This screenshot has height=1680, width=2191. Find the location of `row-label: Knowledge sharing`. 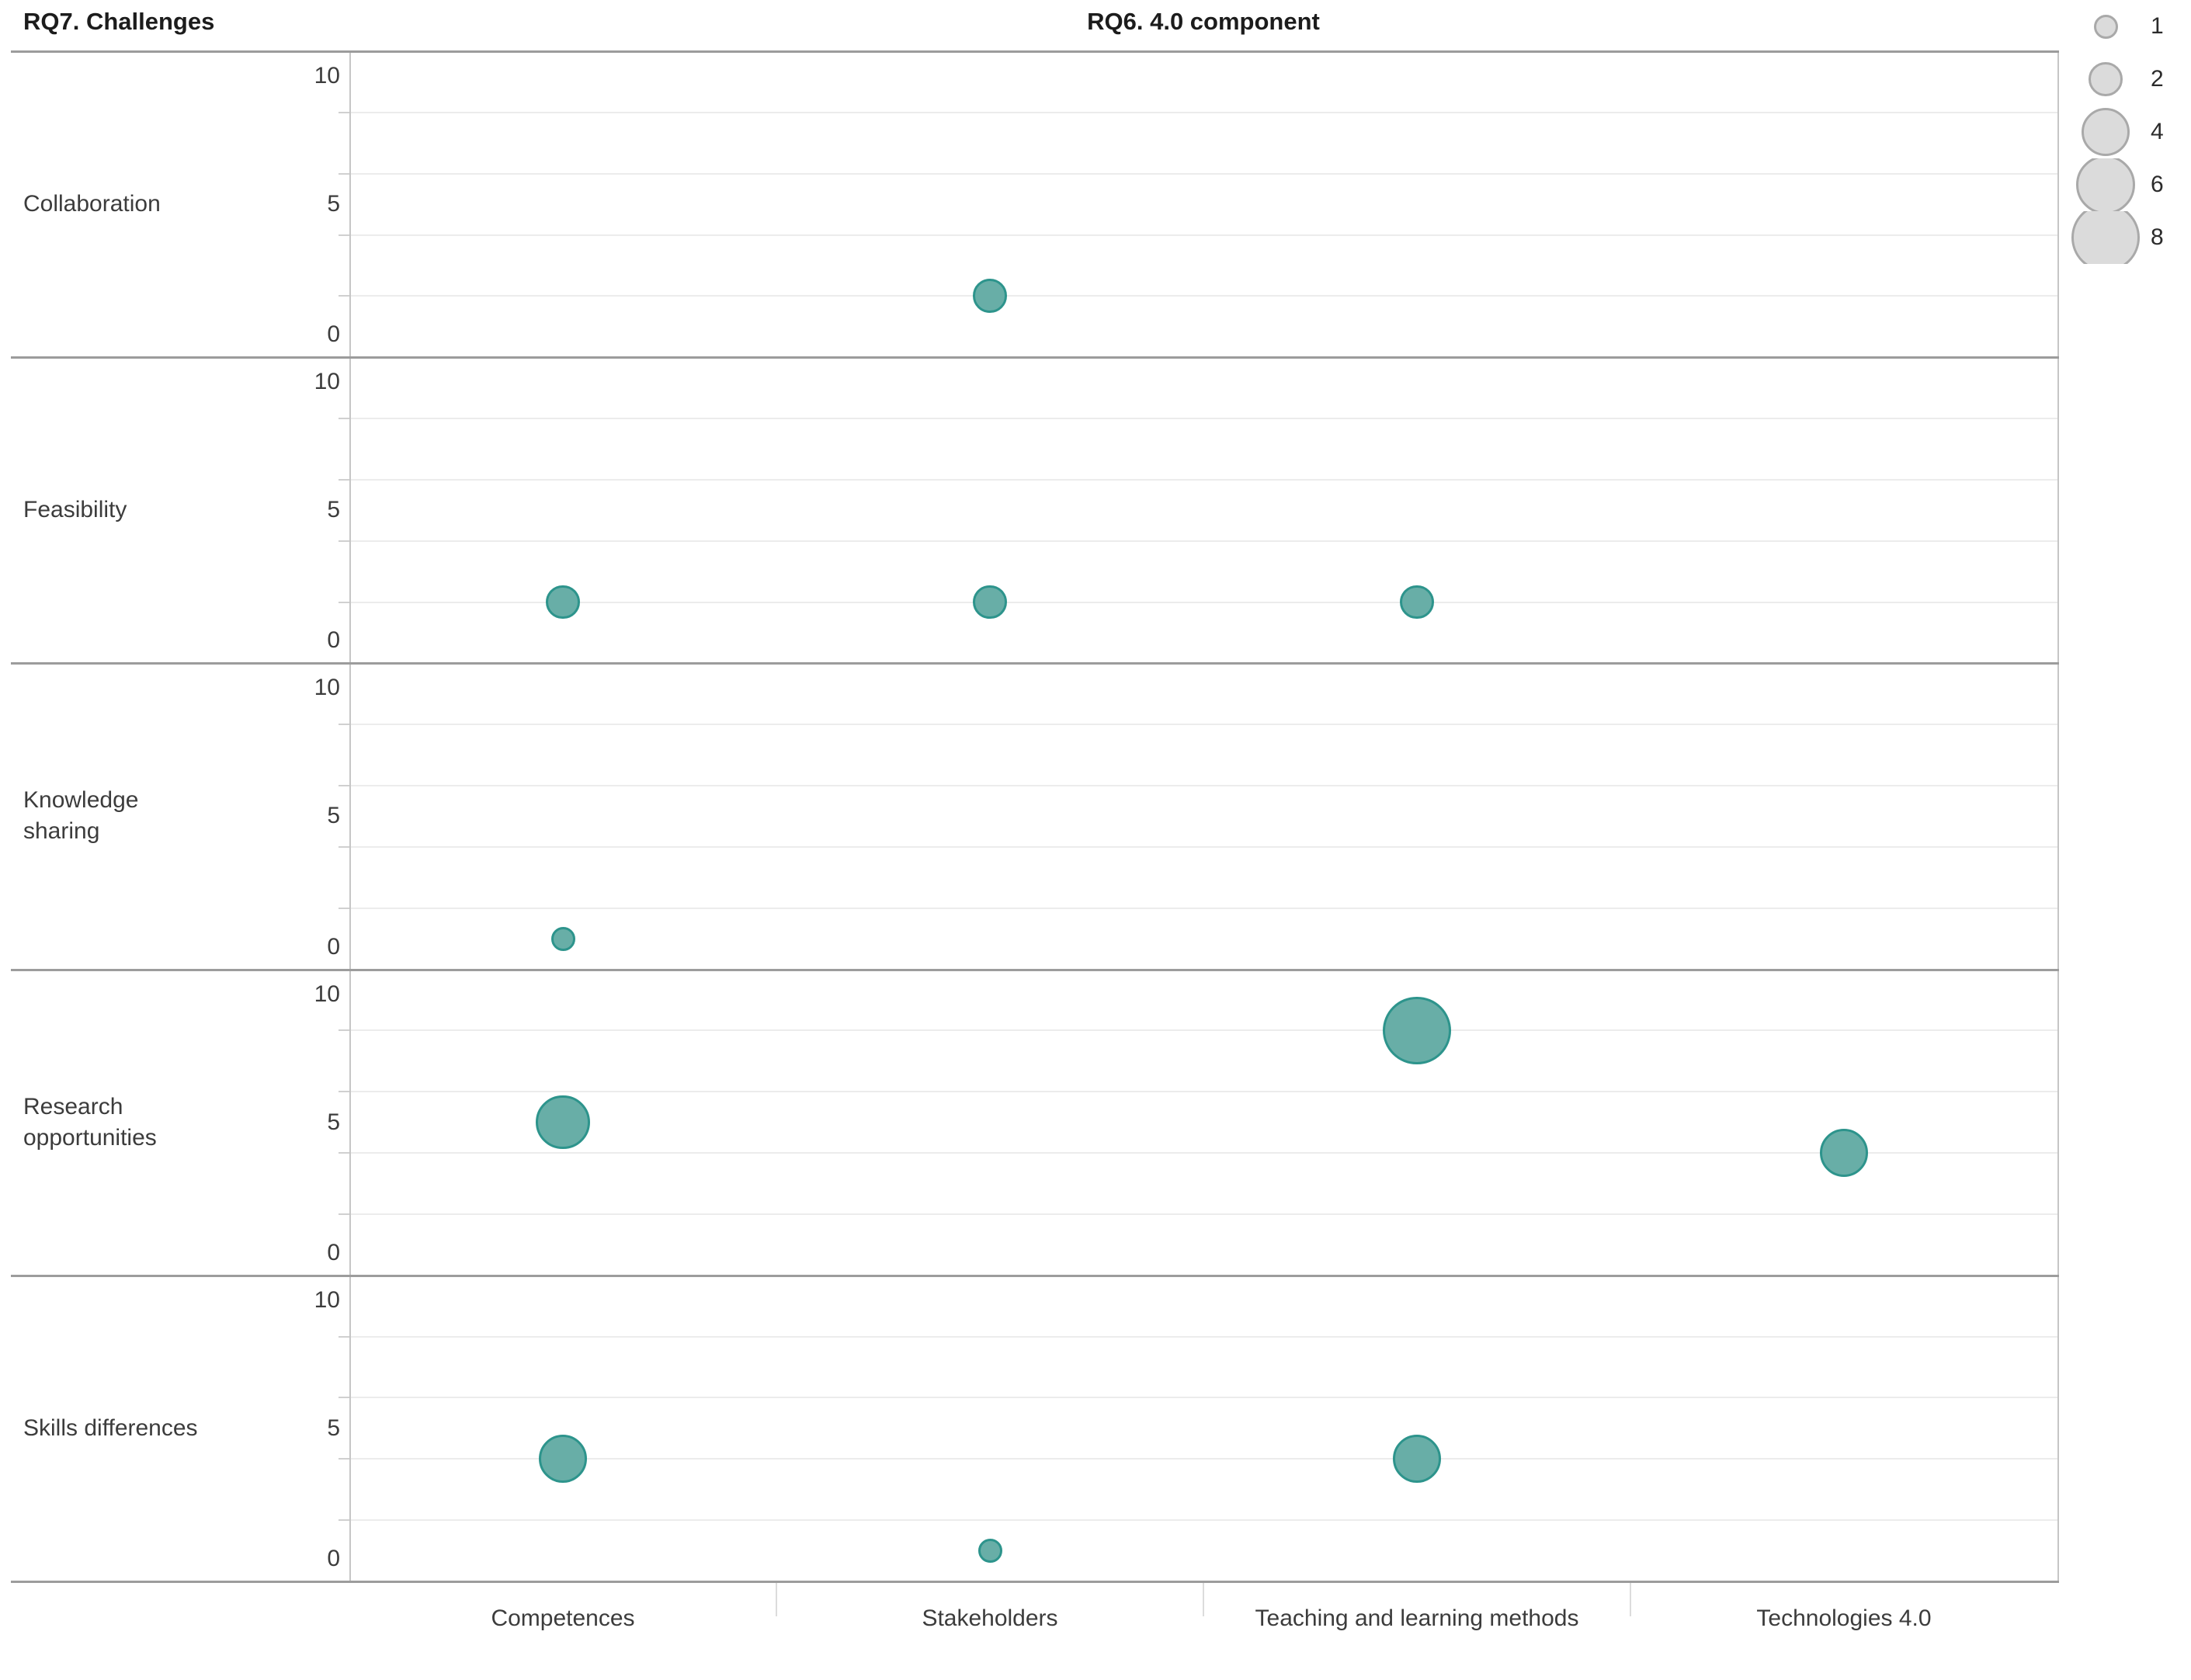

row-label: Knowledge sharing is located at coordinates (81, 816).